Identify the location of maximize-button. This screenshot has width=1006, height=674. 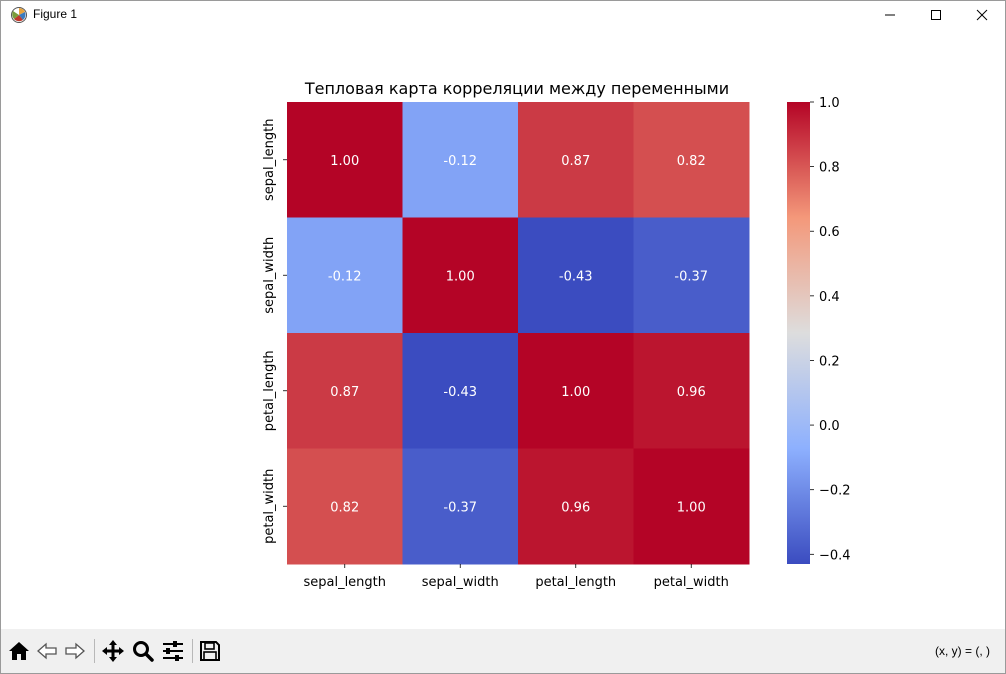
(936, 15).